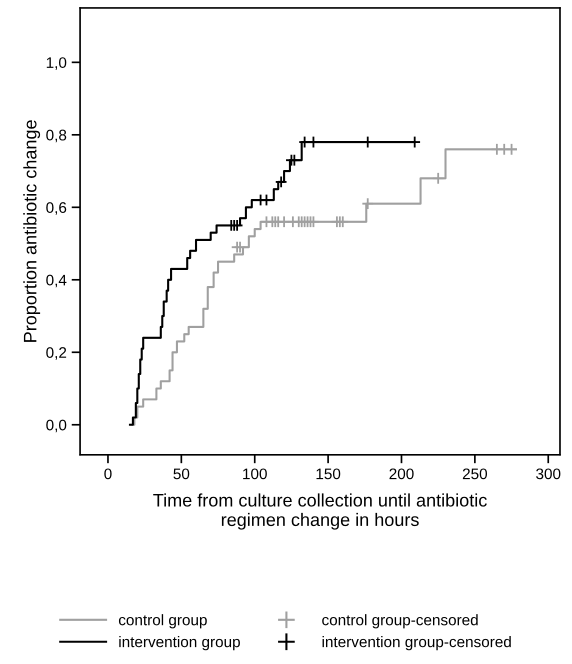  Describe the element at coordinates (402, 474) in the screenshot. I see `x-tick-label: 200` at that location.